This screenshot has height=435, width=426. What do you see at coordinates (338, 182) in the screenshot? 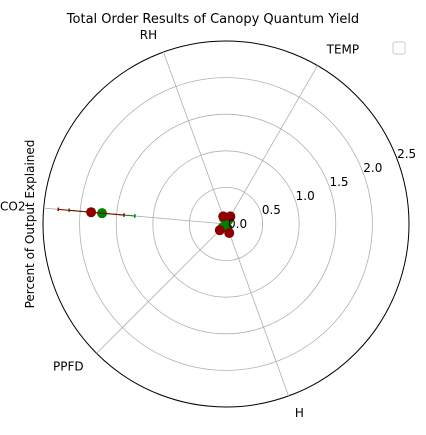
I see `r-tick-label: 1.5` at bounding box center [338, 182].